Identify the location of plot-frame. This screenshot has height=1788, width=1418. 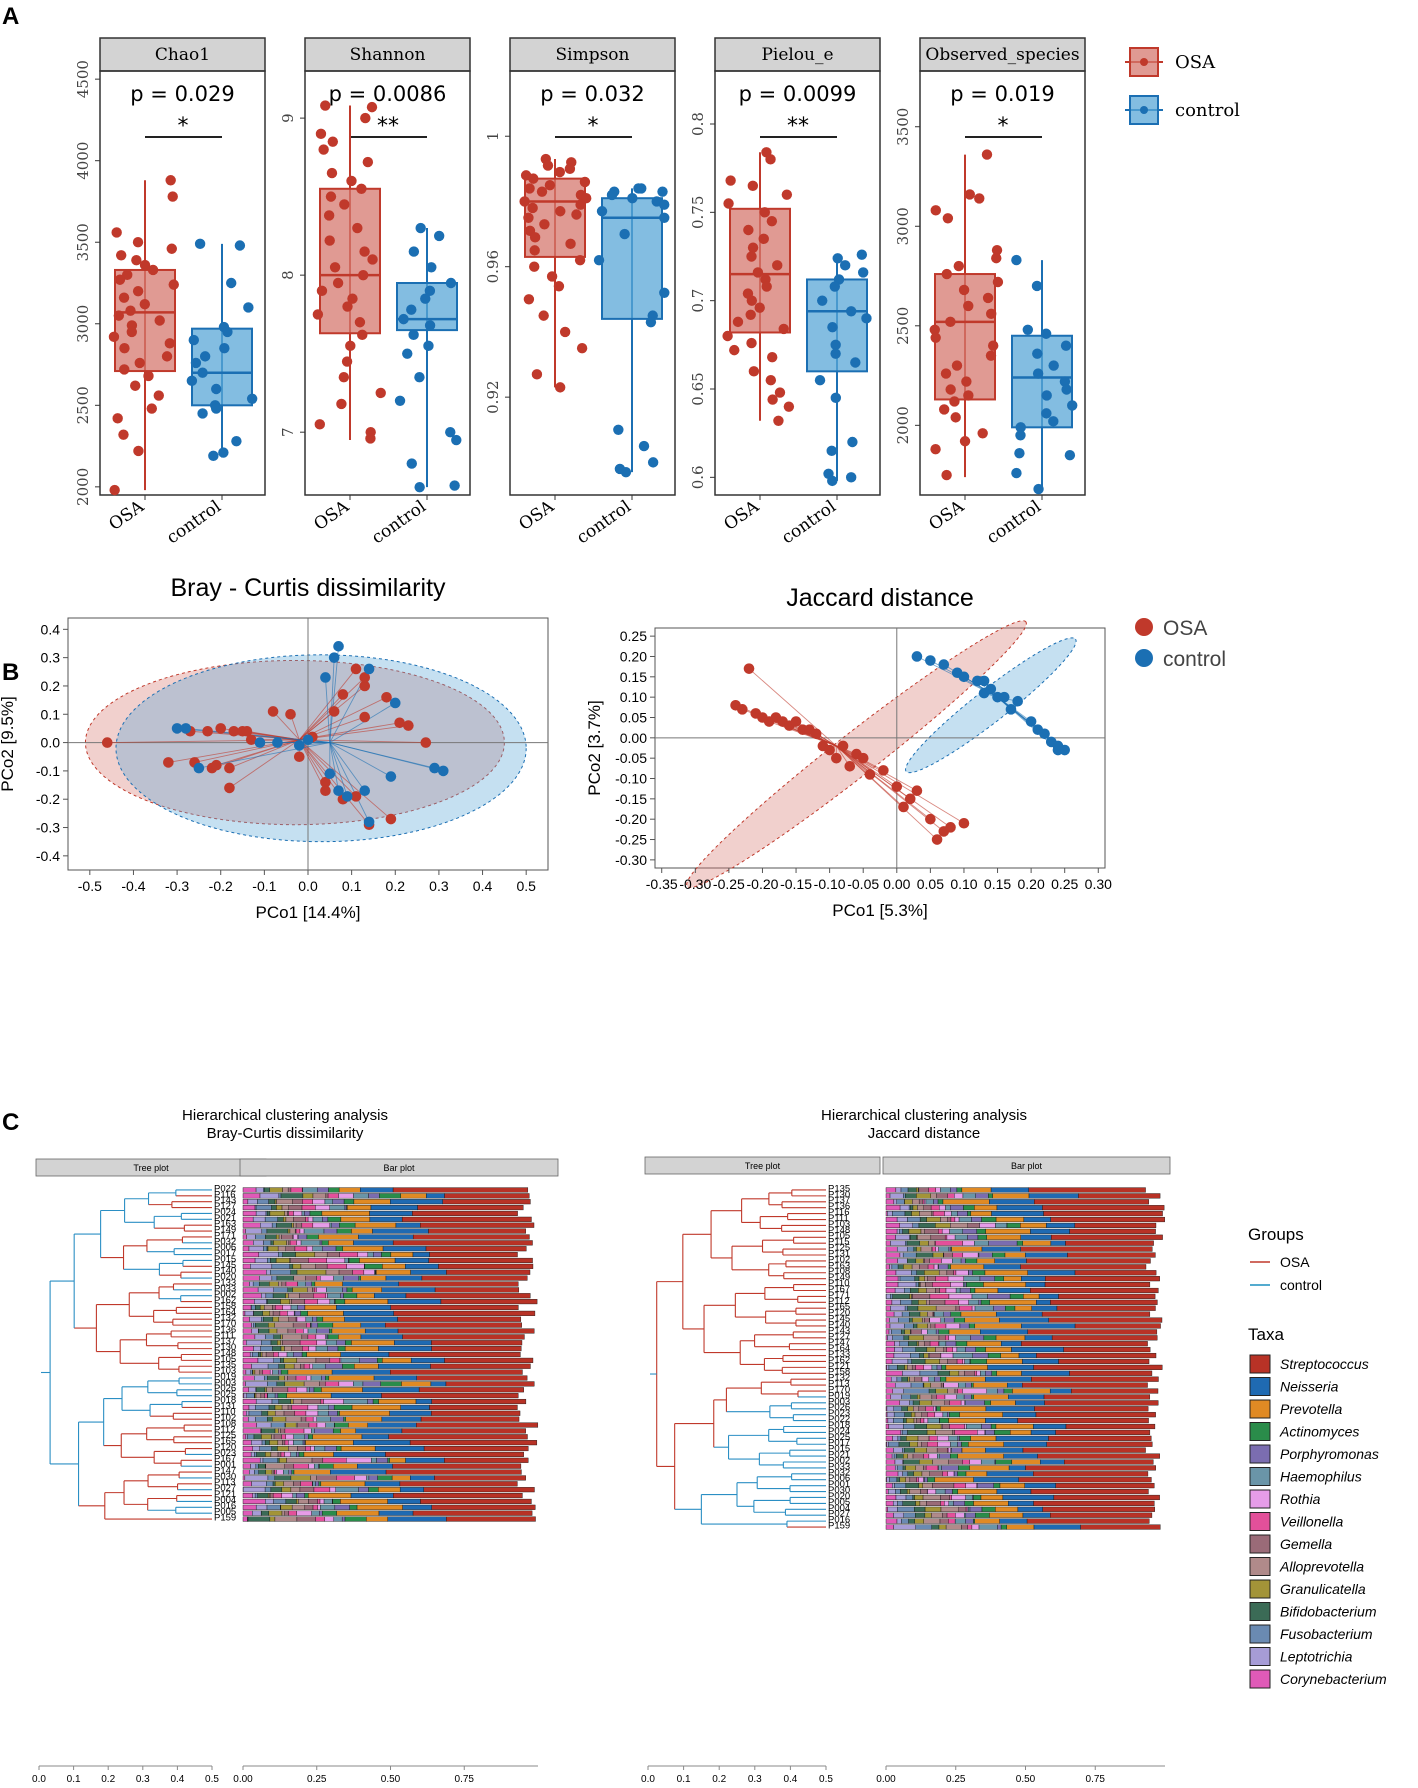
(592, 283).